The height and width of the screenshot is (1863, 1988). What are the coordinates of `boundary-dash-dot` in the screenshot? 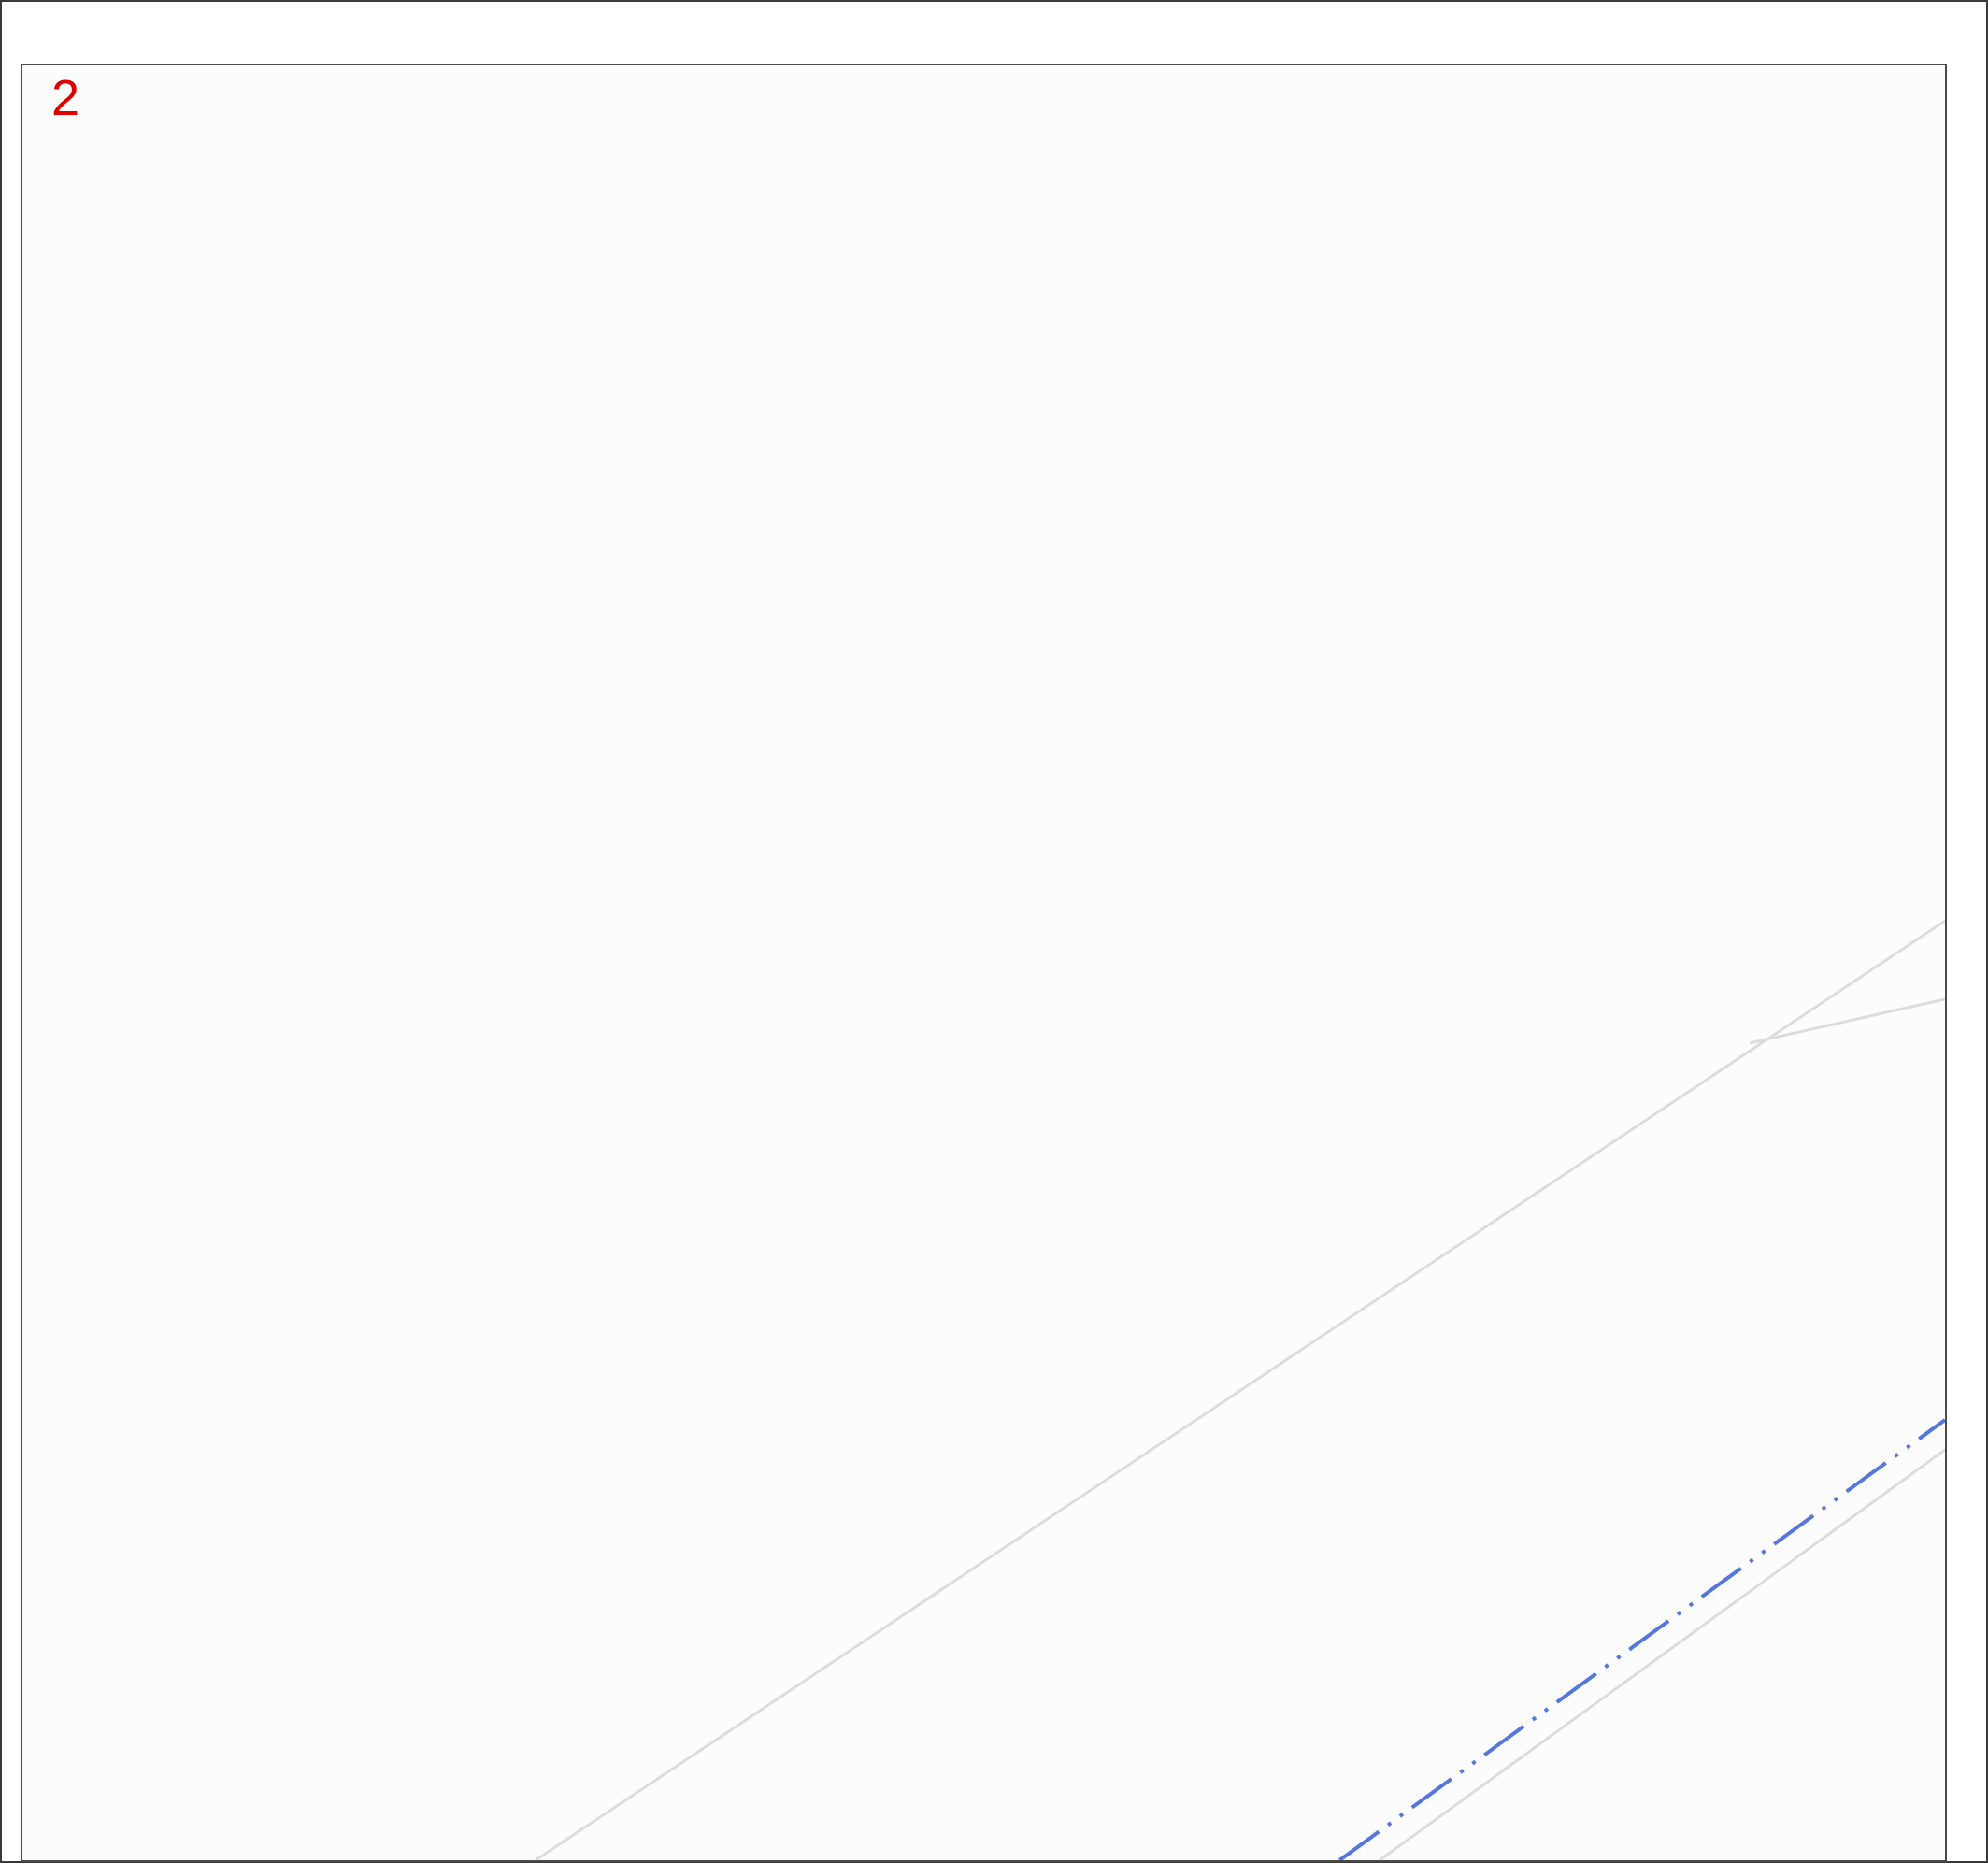 It's located at (1641, 1639).